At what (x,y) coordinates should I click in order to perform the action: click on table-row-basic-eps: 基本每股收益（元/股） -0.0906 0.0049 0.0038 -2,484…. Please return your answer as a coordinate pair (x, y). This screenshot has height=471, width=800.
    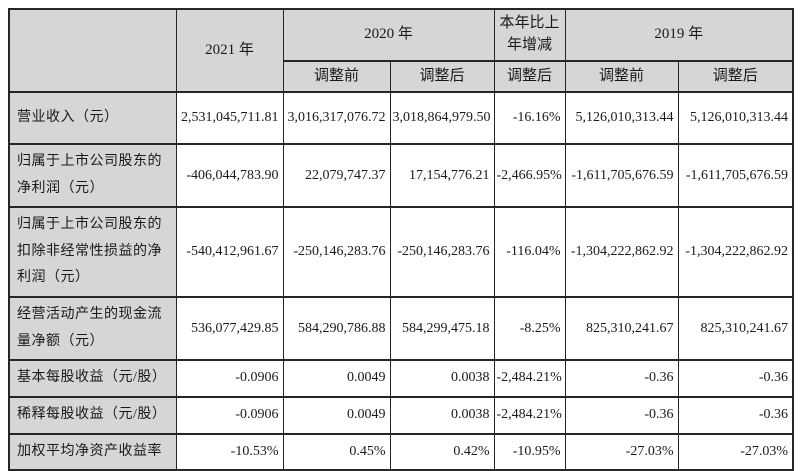
    Looking at the image, I should click on (401, 378).